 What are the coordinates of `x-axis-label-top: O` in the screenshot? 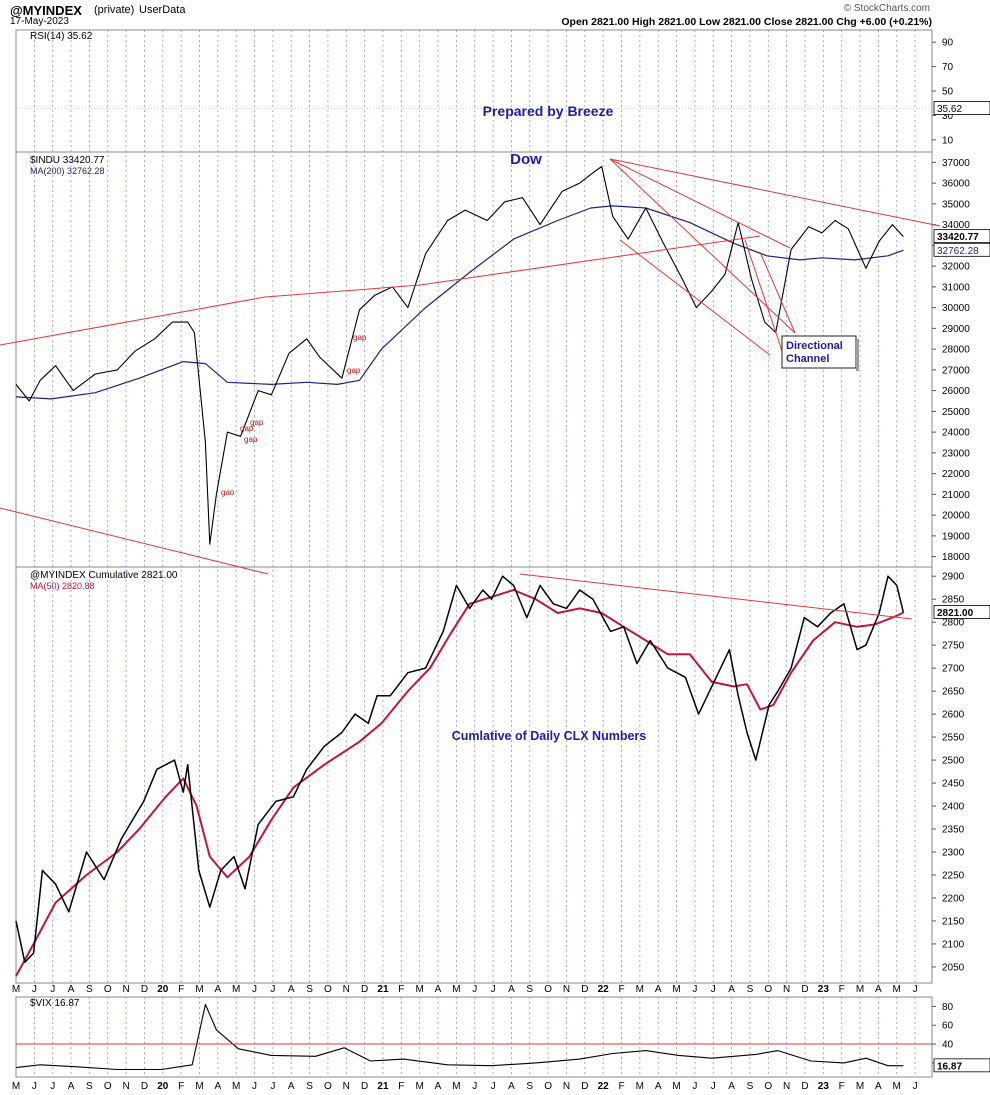 It's located at (768, 989).